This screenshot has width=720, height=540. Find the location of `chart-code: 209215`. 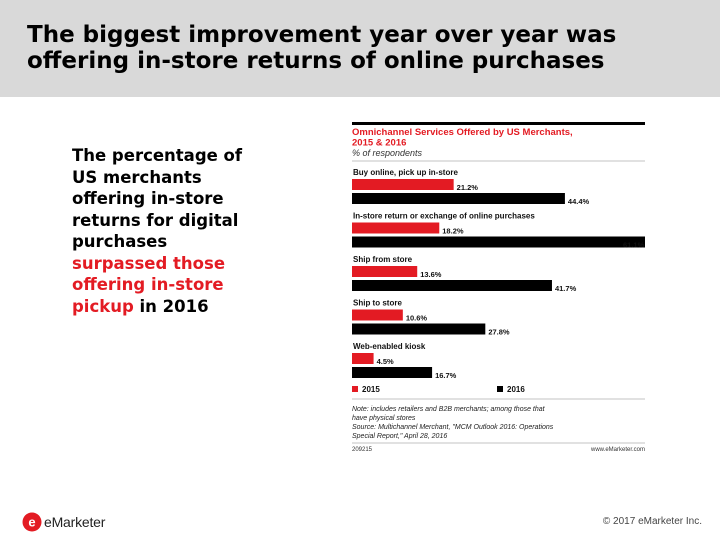

chart-code: 209215 is located at coordinates (362, 450).